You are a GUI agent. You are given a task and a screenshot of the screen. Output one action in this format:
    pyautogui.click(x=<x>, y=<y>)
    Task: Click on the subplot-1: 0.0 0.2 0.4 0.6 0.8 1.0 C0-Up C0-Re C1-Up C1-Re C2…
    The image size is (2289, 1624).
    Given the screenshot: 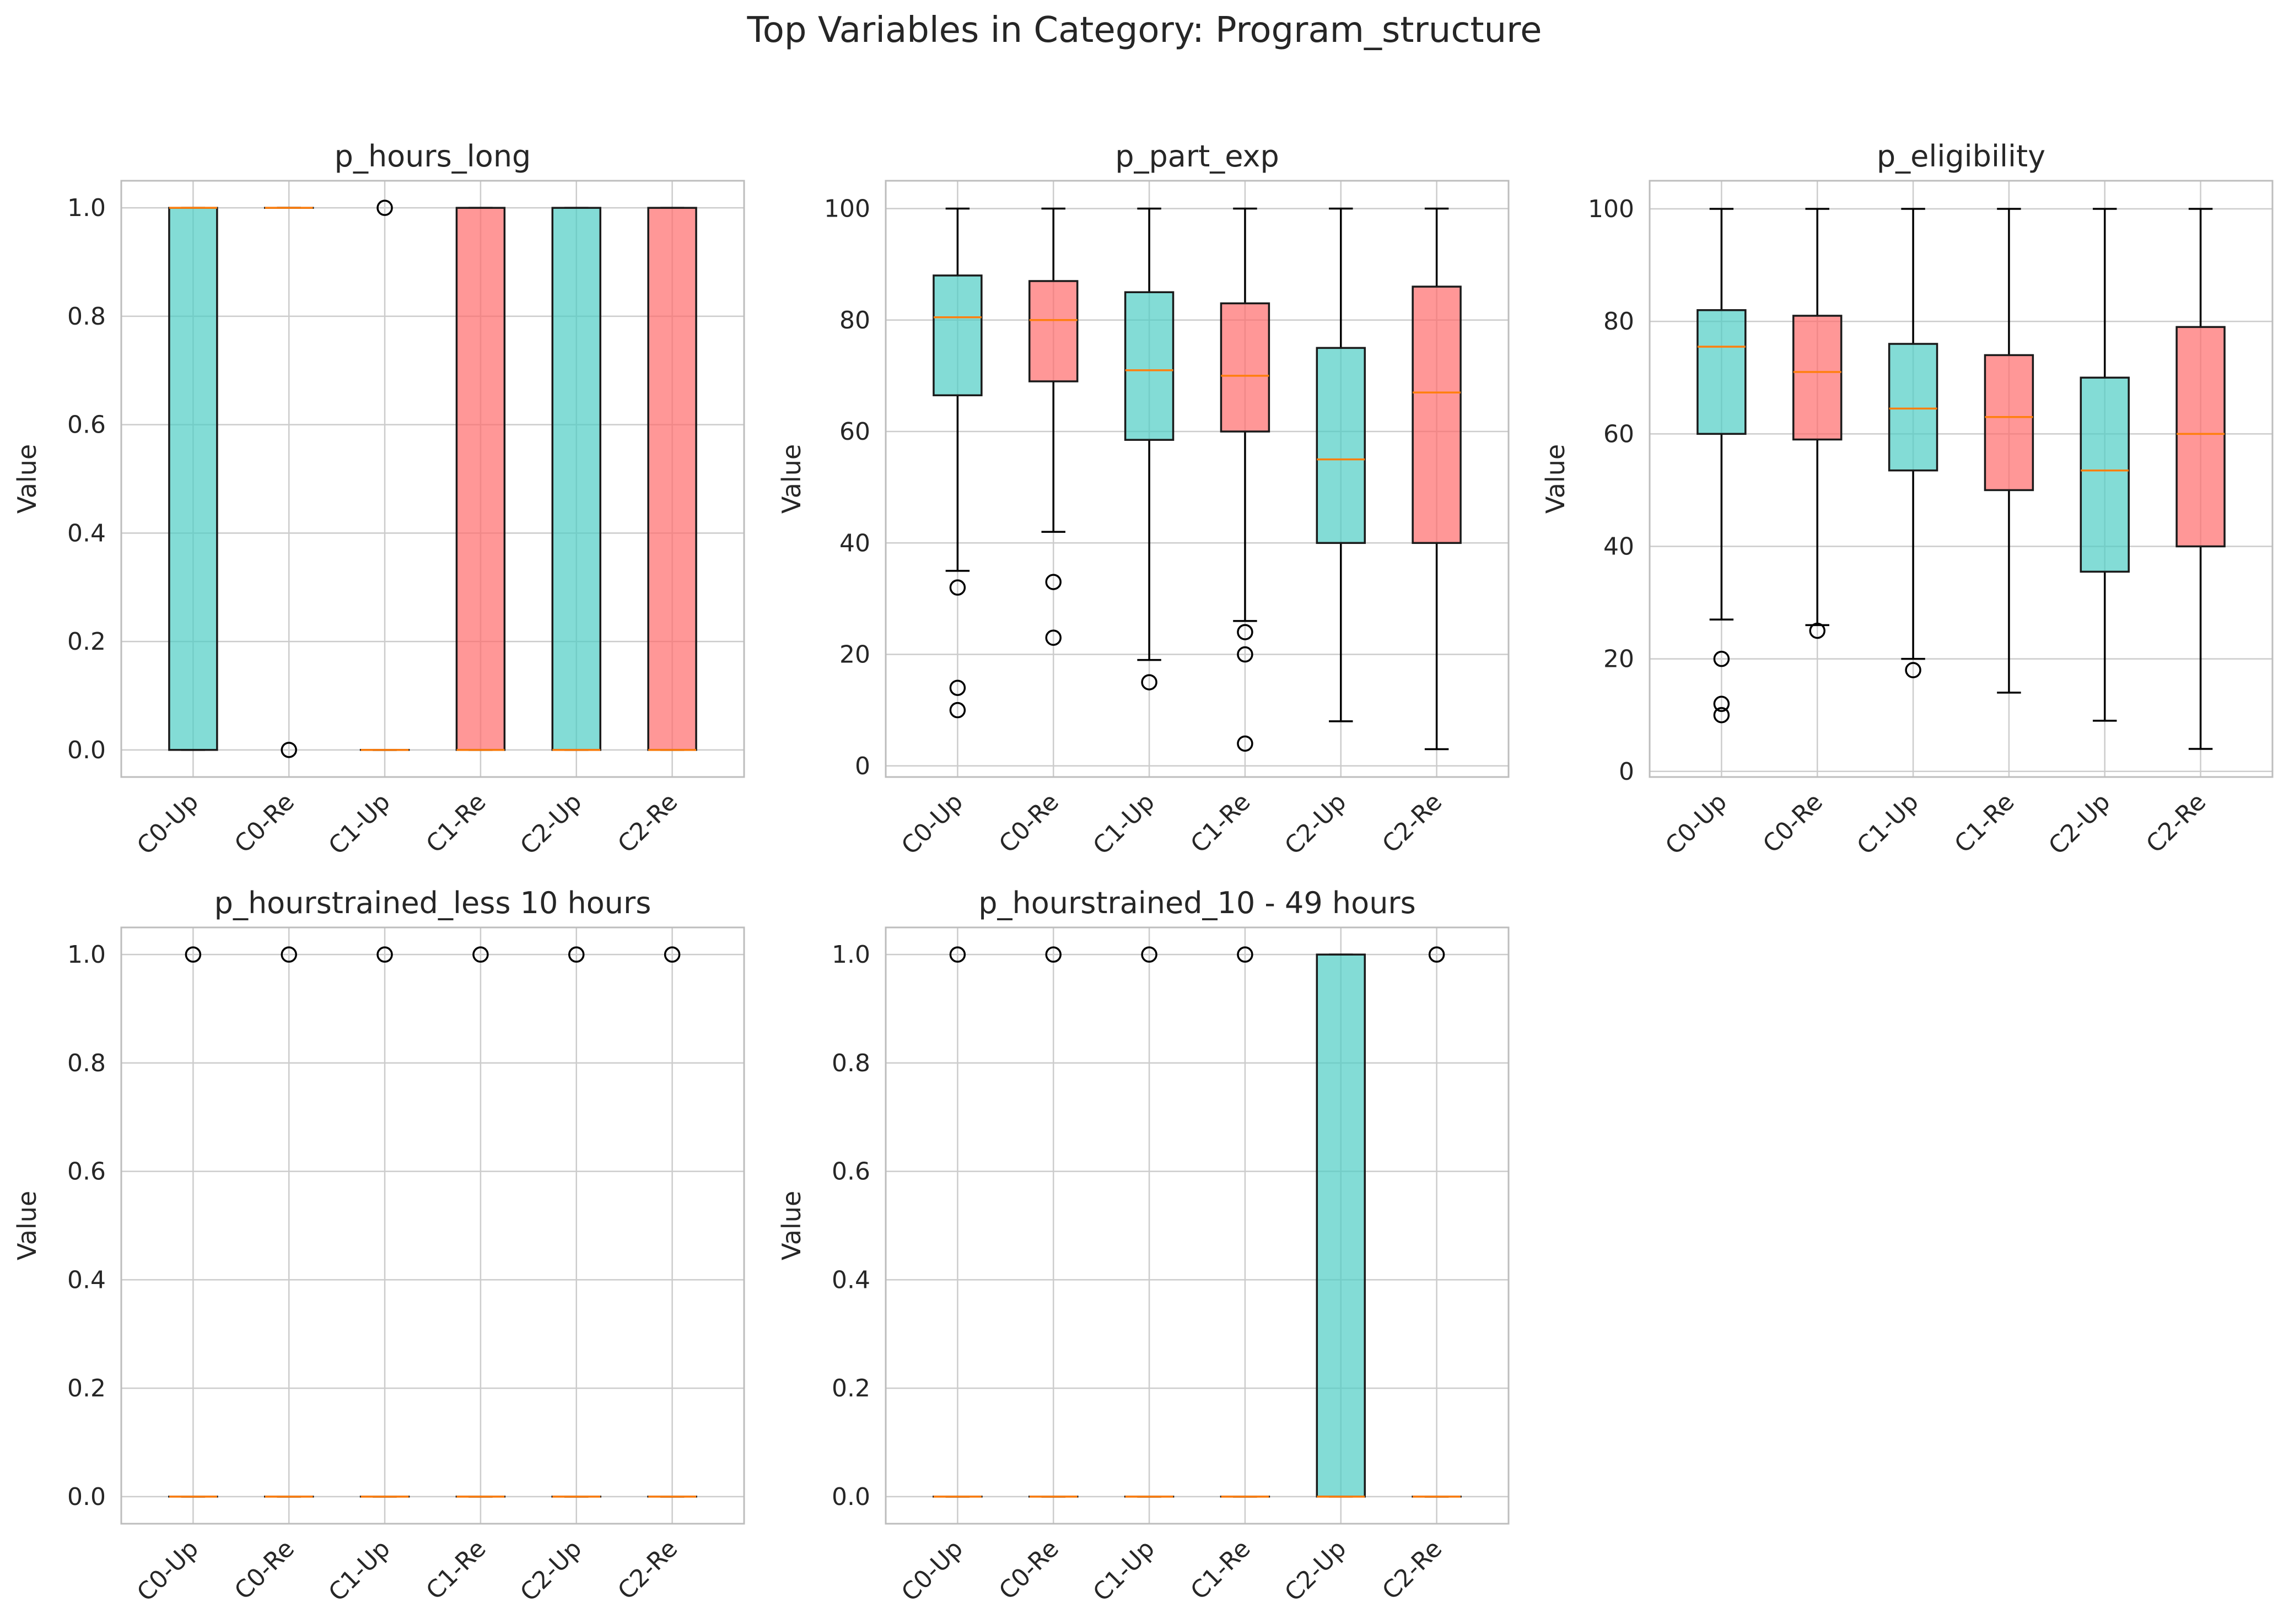 What is the action you would take?
    pyautogui.click(x=378, y=499)
    